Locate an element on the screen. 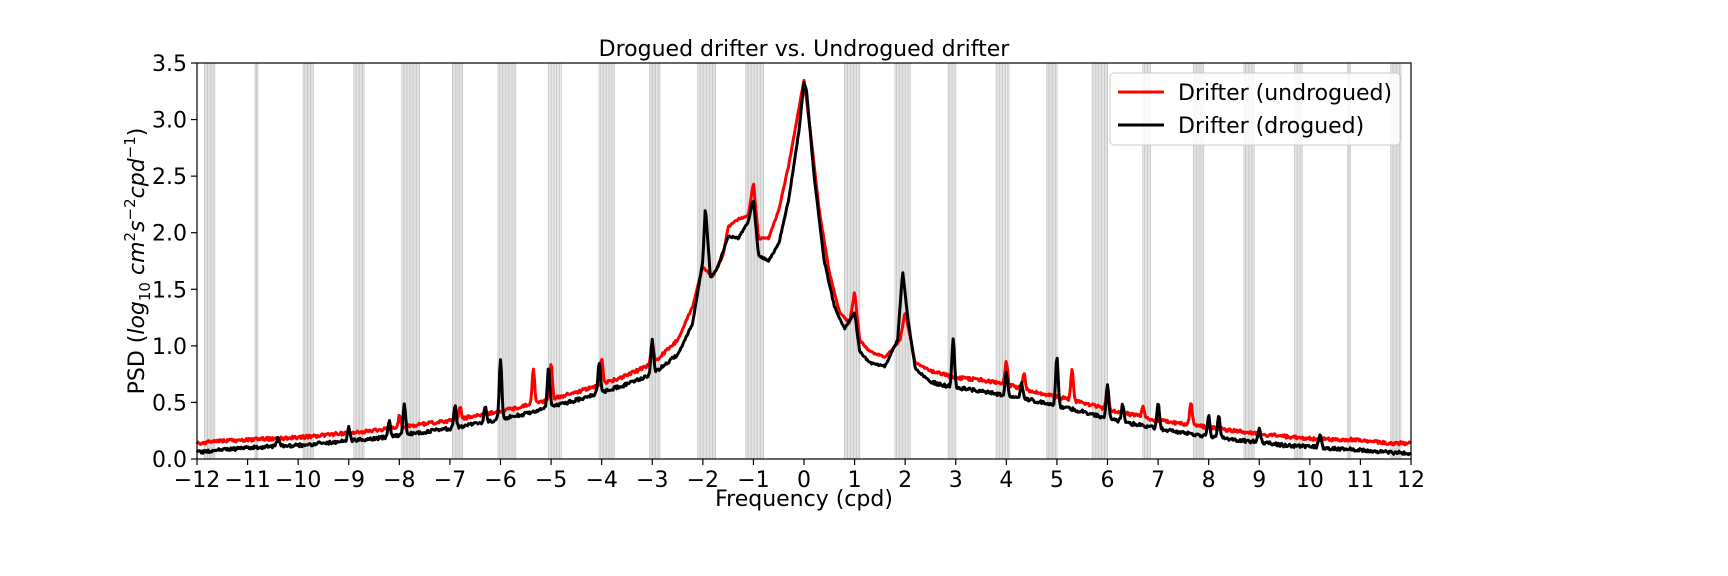 This screenshot has height=576, width=1728. y-tick-label: 3.5 is located at coordinates (169, 64).